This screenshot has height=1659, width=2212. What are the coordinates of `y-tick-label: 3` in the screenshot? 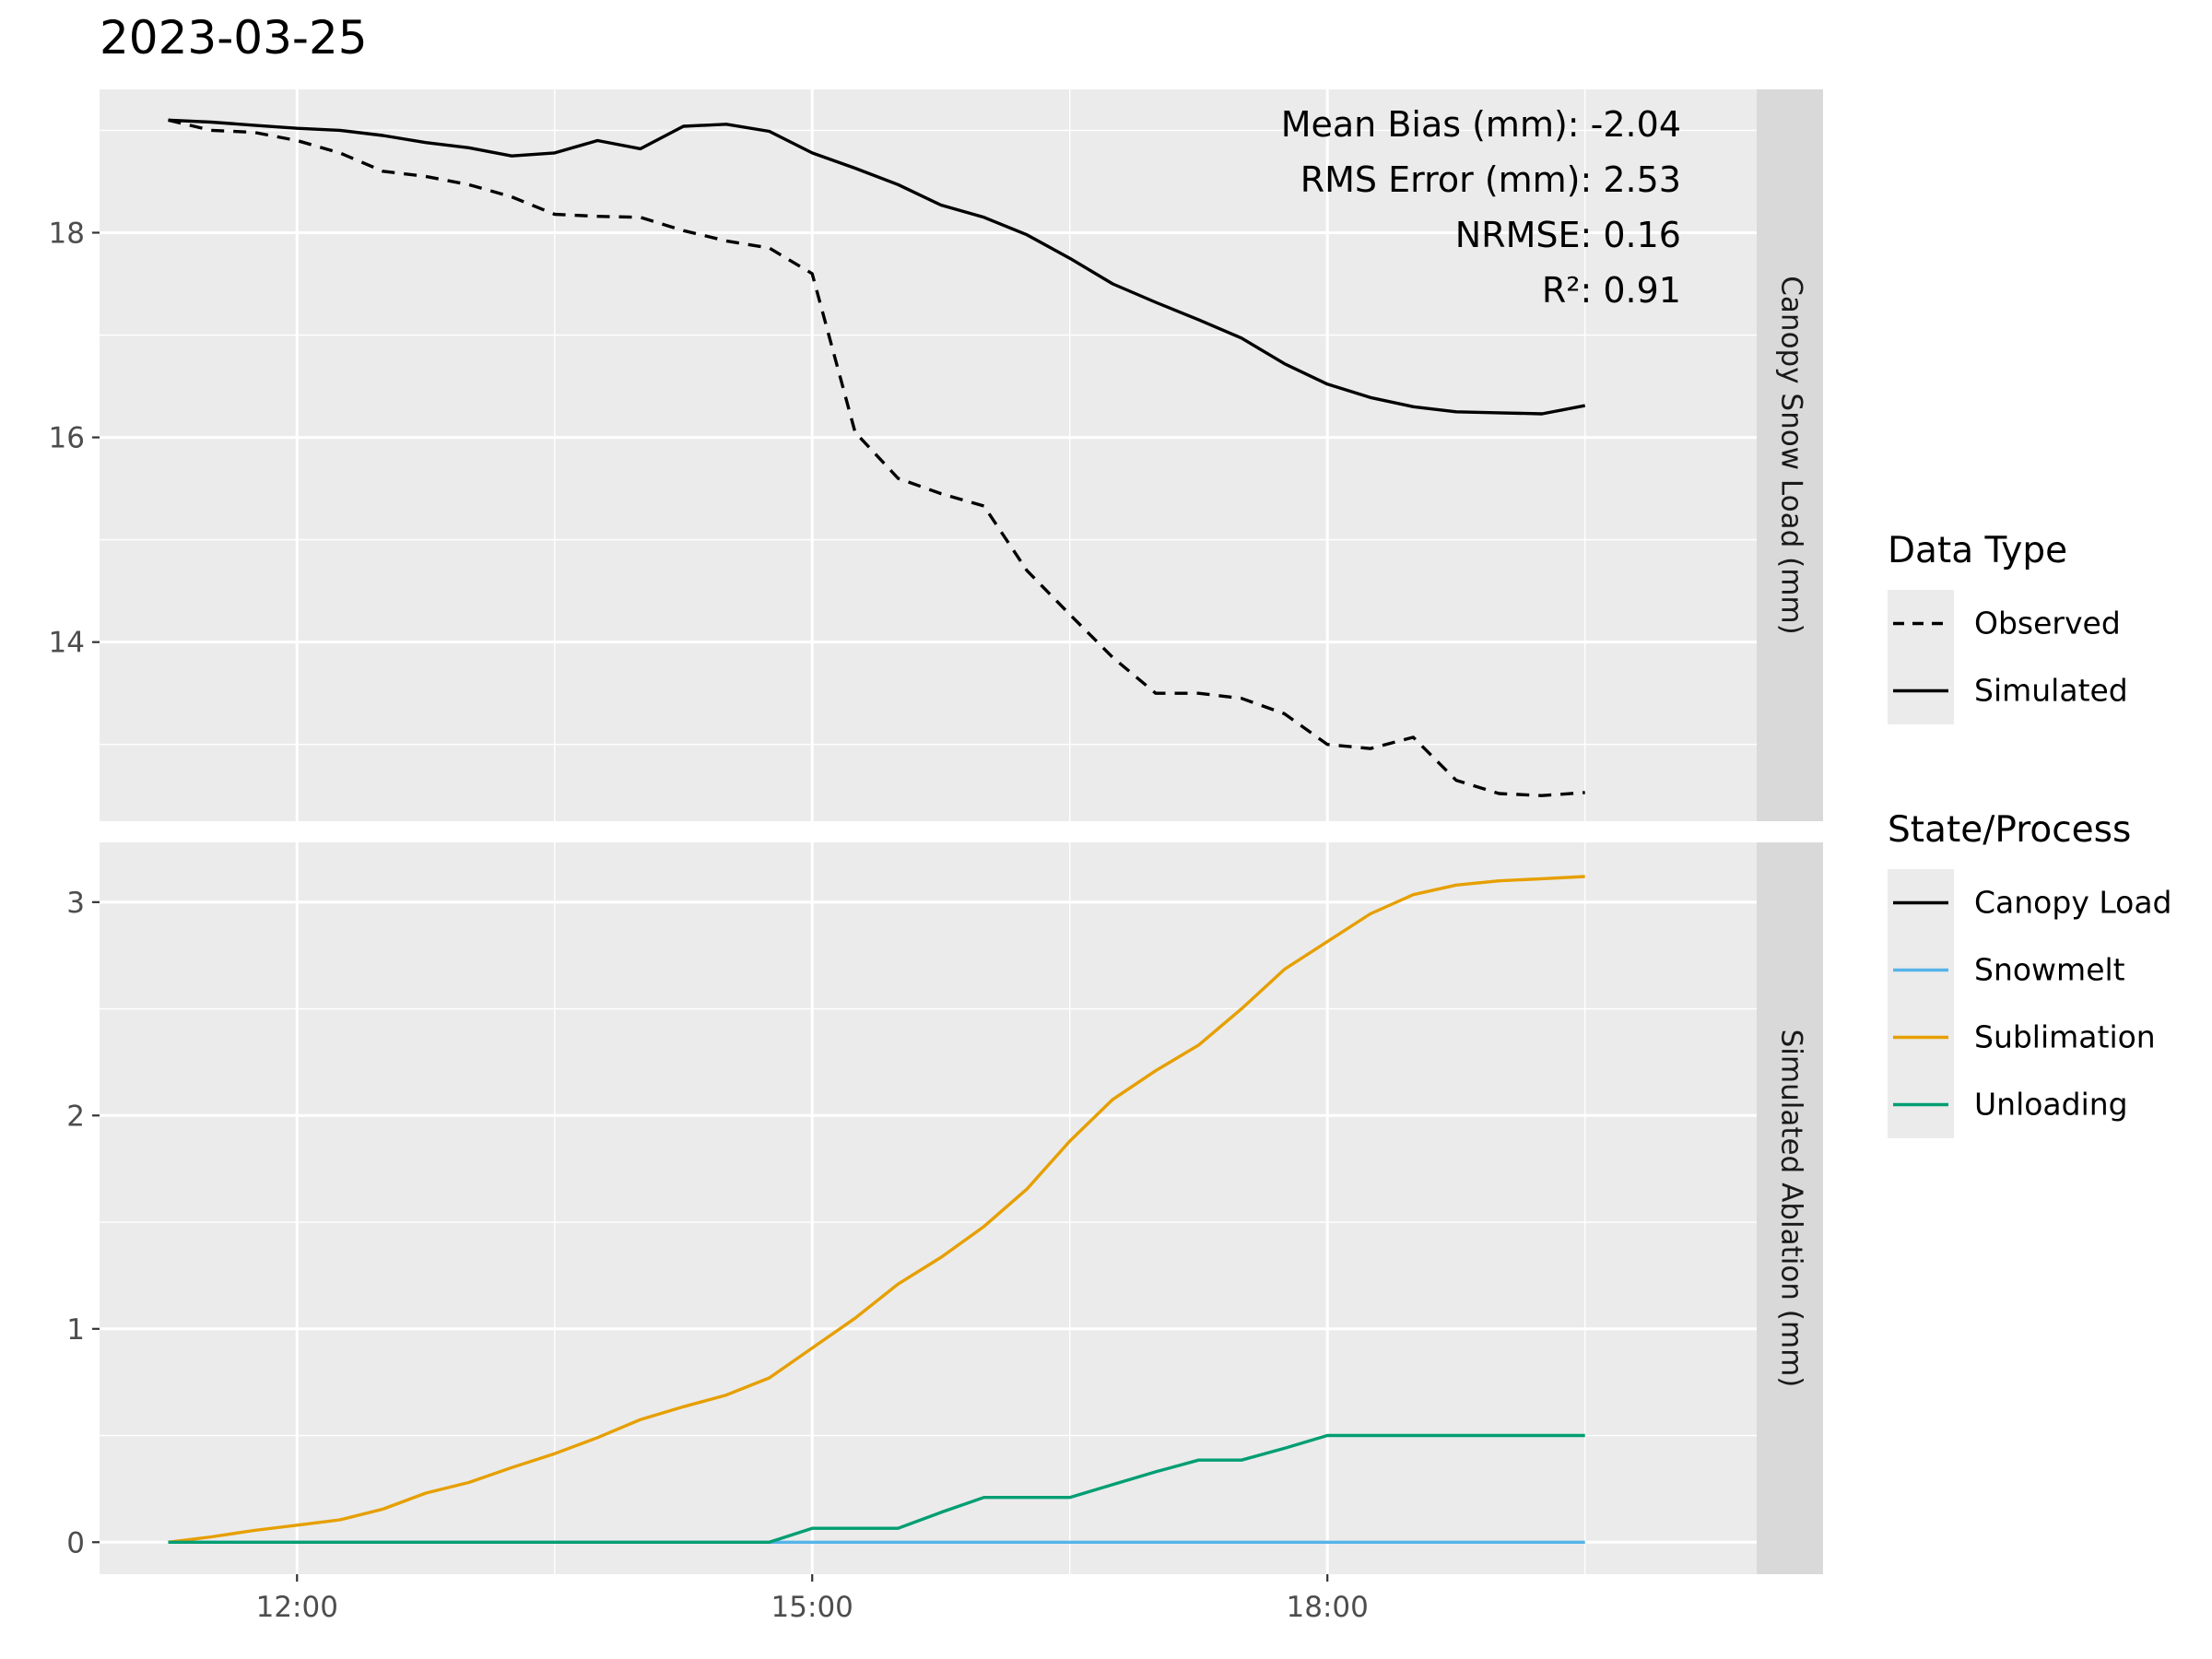 It's located at (75, 903).